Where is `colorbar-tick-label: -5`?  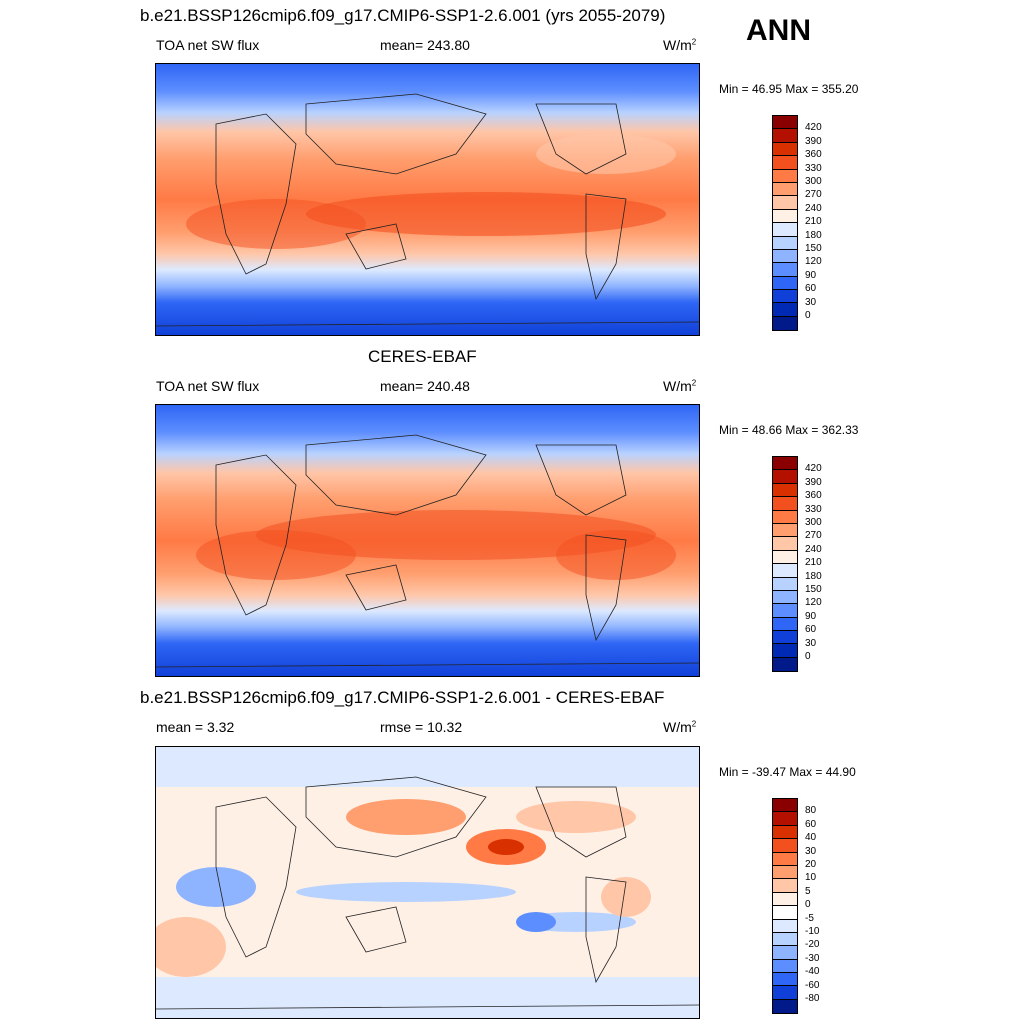
colorbar-tick-label: -5 is located at coordinates (809, 918).